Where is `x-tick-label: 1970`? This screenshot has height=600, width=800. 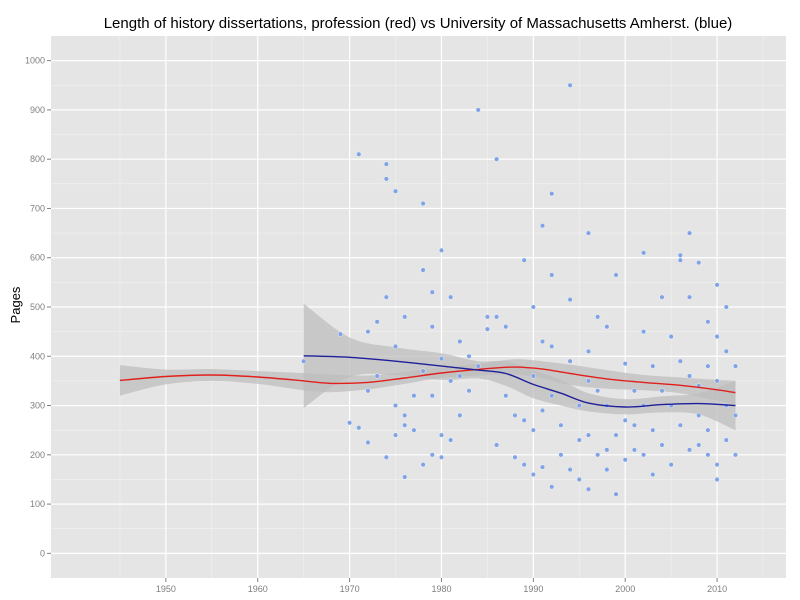
x-tick-label: 1970 is located at coordinates (350, 589).